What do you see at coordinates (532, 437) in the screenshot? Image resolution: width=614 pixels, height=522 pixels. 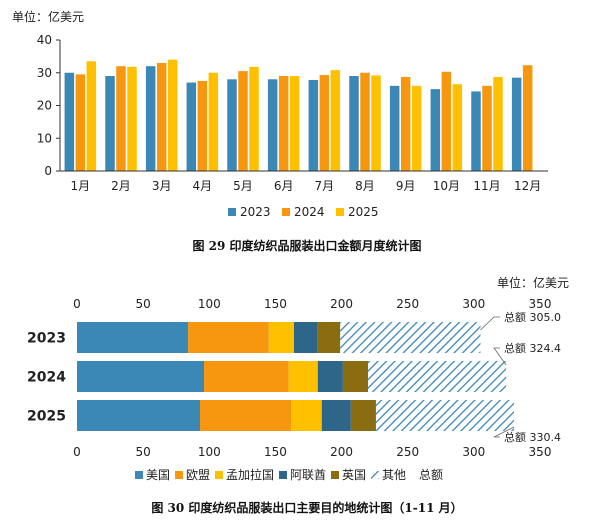 I see `chart2-total-label: 总额 330.4` at bounding box center [532, 437].